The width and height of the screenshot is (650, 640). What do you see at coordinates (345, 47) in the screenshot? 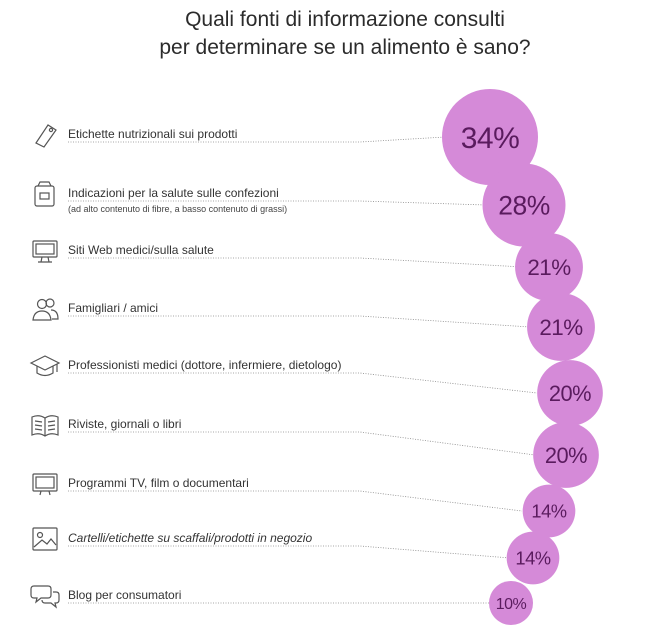
I see `chart-title-line-2: per determinare se un alimento è sano?` at bounding box center [345, 47].